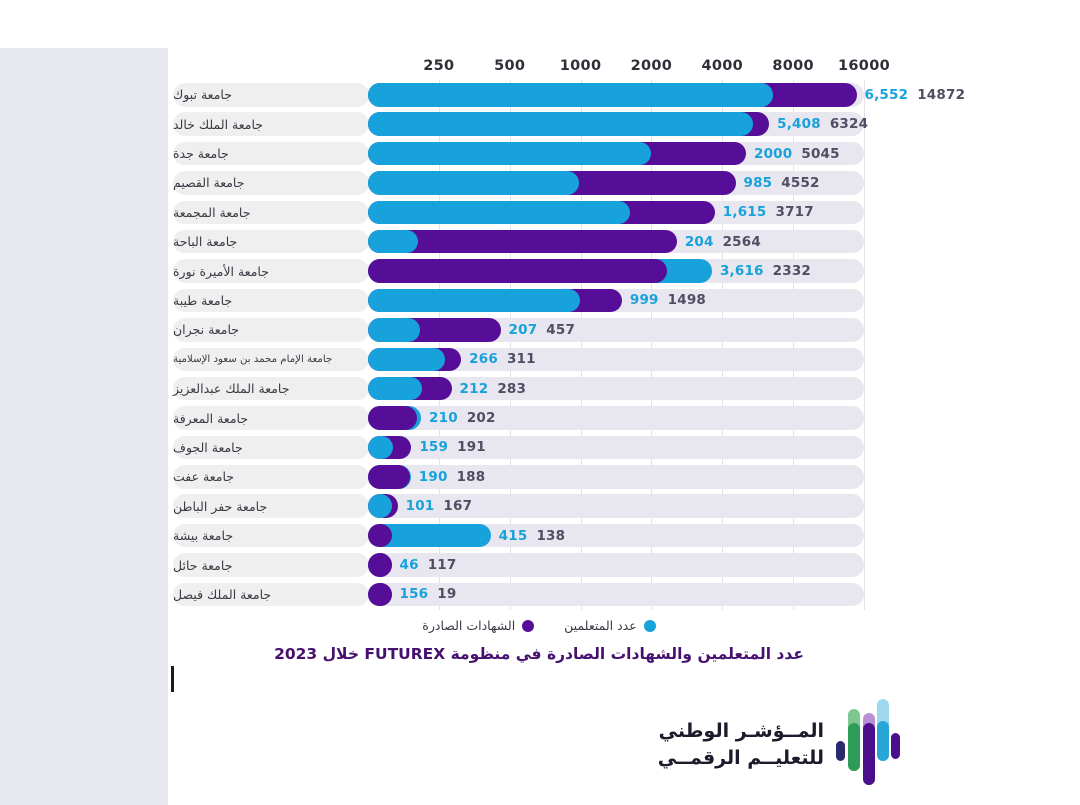  Describe the element at coordinates (218, 124) in the screenshot. I see `category-label-text: جامعة الملك خالد` at that location.